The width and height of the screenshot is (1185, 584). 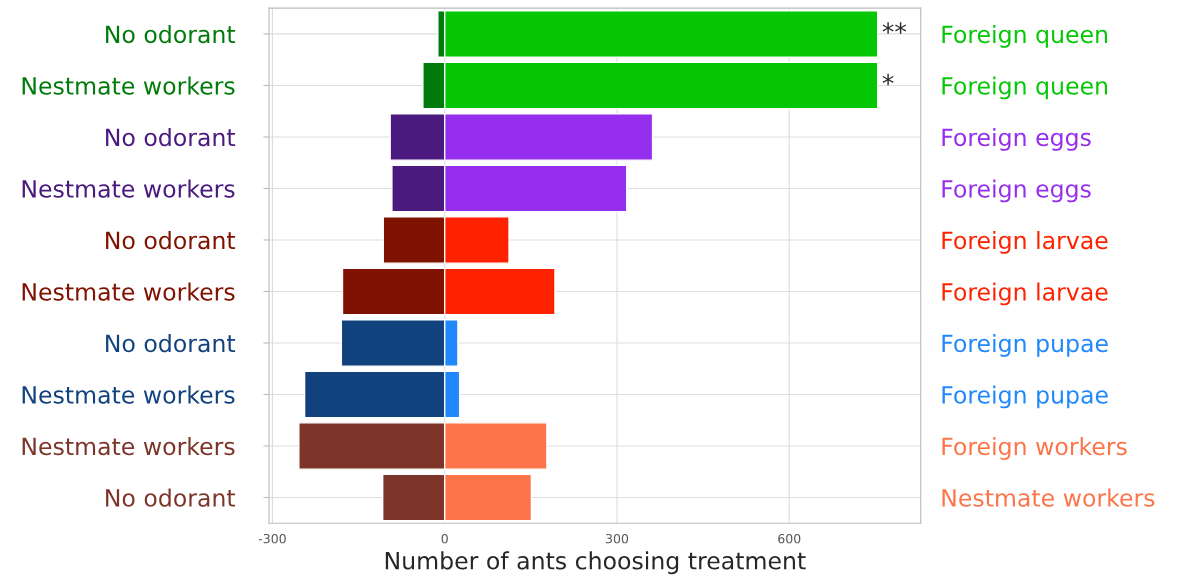 What do you see at coordinates (894, 28) in the screenshot?
I see `annotation: **` at bounding box center [894, 28].